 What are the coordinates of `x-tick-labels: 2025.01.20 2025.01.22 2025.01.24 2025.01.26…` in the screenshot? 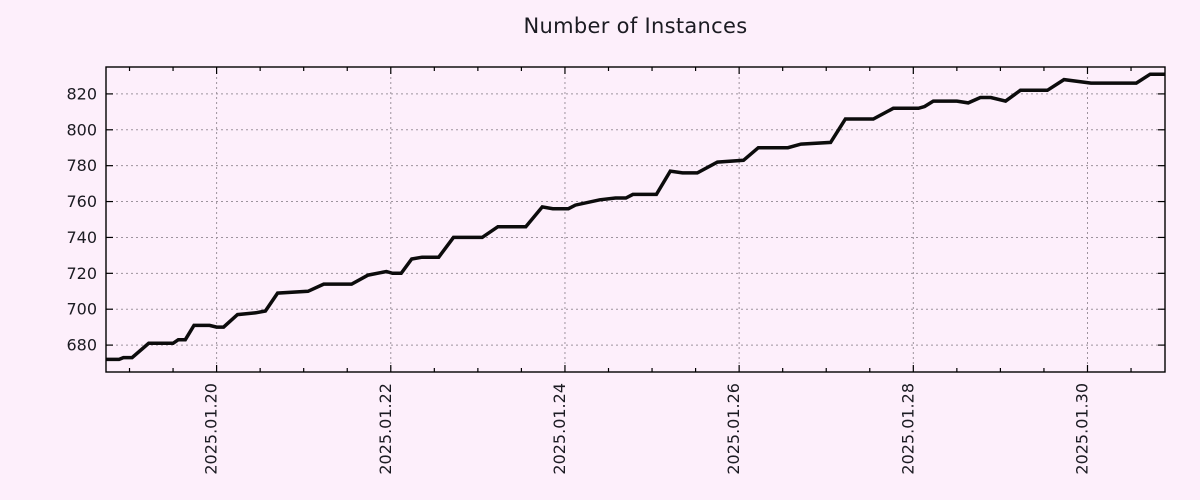 It's located at (647, 429).